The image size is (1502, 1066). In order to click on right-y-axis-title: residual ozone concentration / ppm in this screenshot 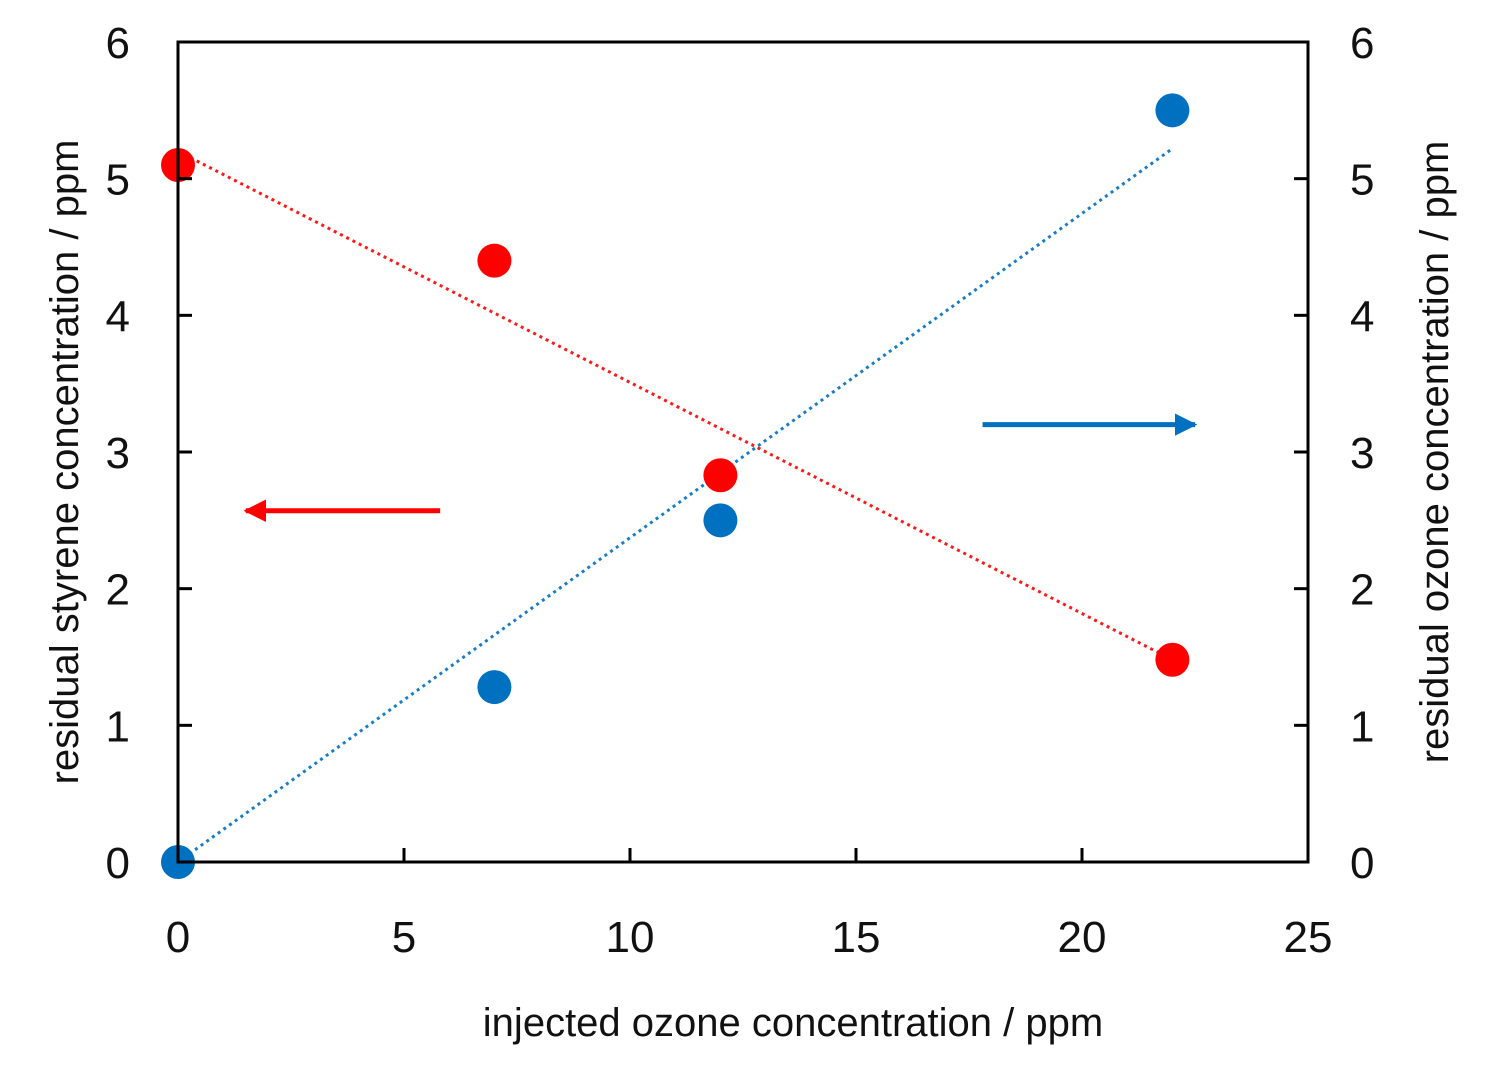, I will do `click(1435, 452)`.